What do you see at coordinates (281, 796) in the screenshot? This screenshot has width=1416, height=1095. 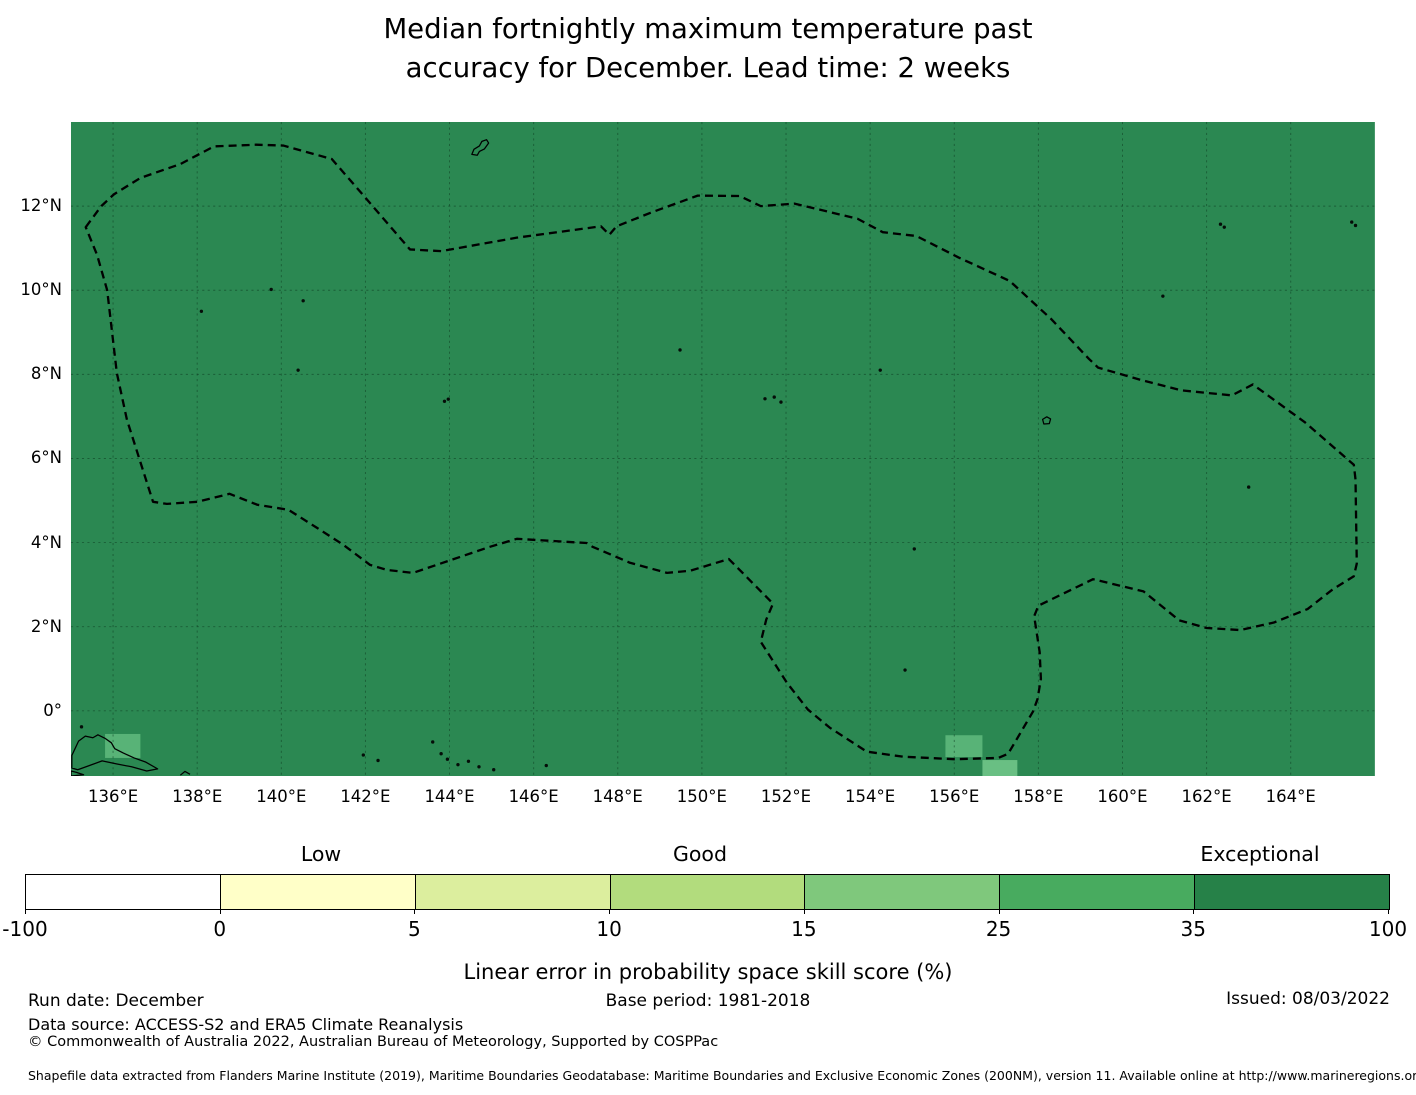 I see `x-tick-label: 140°E` at bounding box center [281, 796].